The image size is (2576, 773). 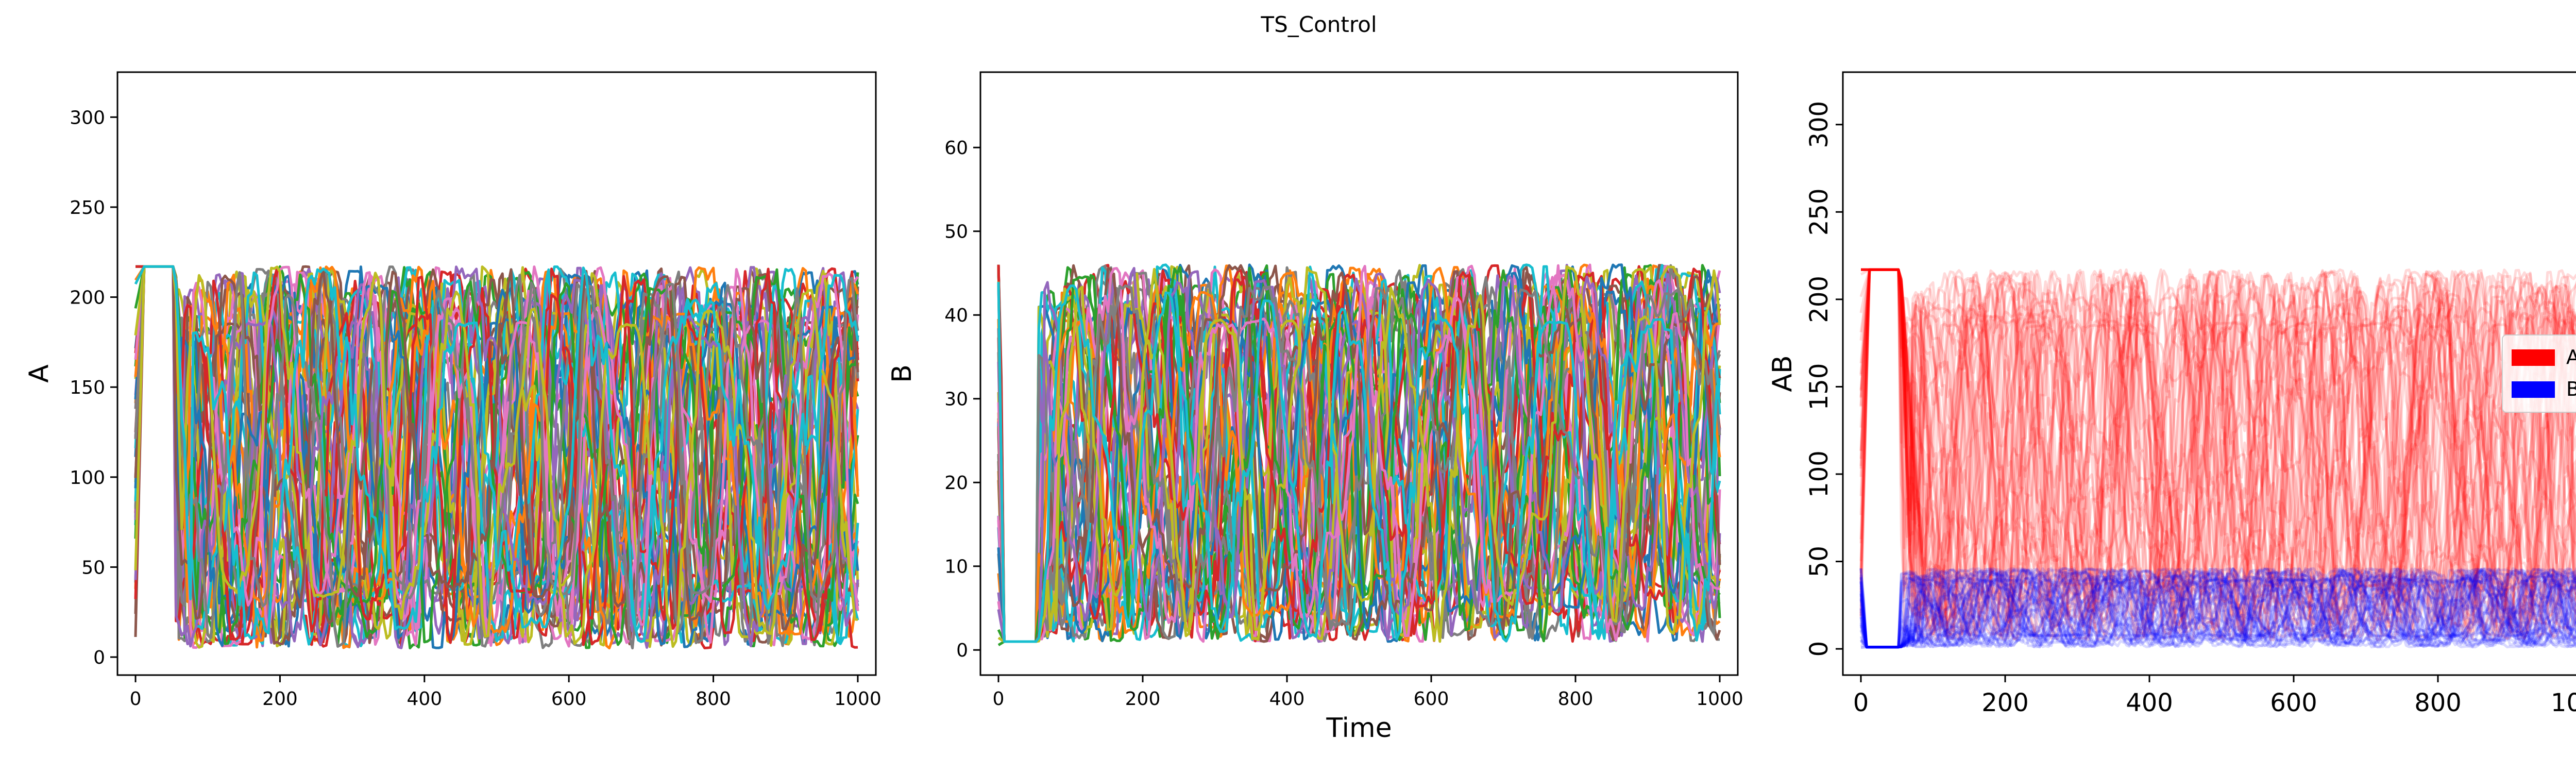 What do you see at coordinates (1820, 649) in the screenshot?
I see `y-tick-label: 0` at bounding box center [1820, 649].